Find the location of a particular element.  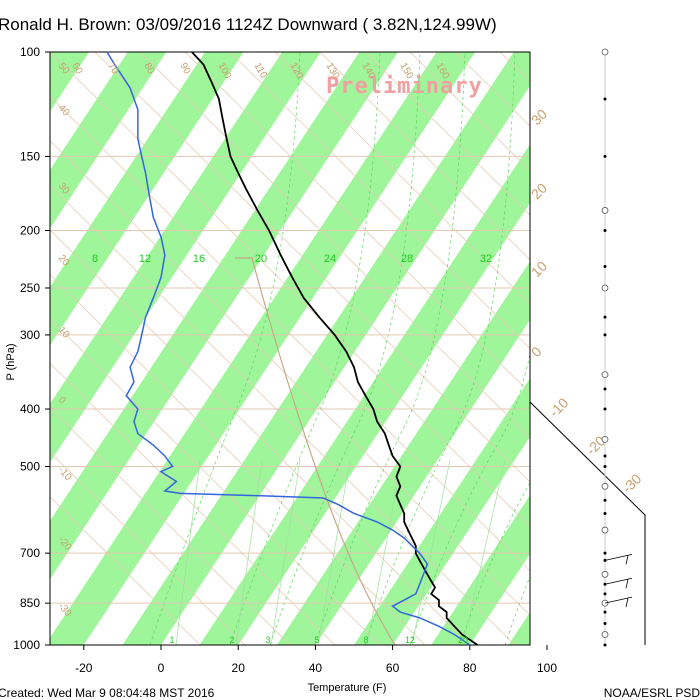

dry-adiabat-label: 90 is located at coordinates (184, 69).